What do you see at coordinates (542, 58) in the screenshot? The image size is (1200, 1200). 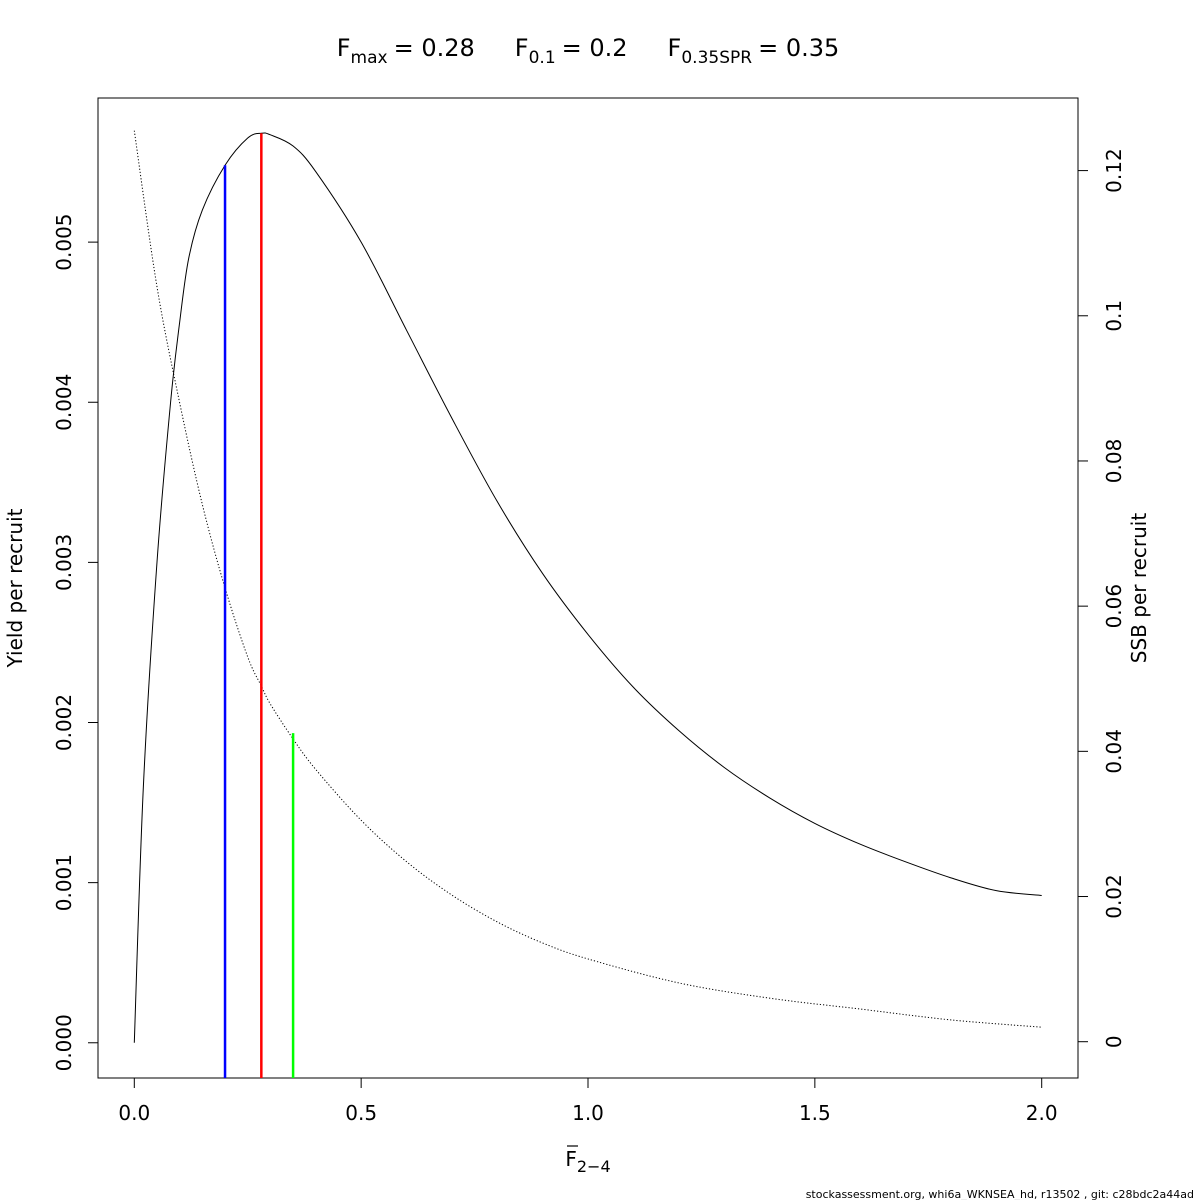 I see `title-f01-sub: 0.1` at bounding box center [542, 58].